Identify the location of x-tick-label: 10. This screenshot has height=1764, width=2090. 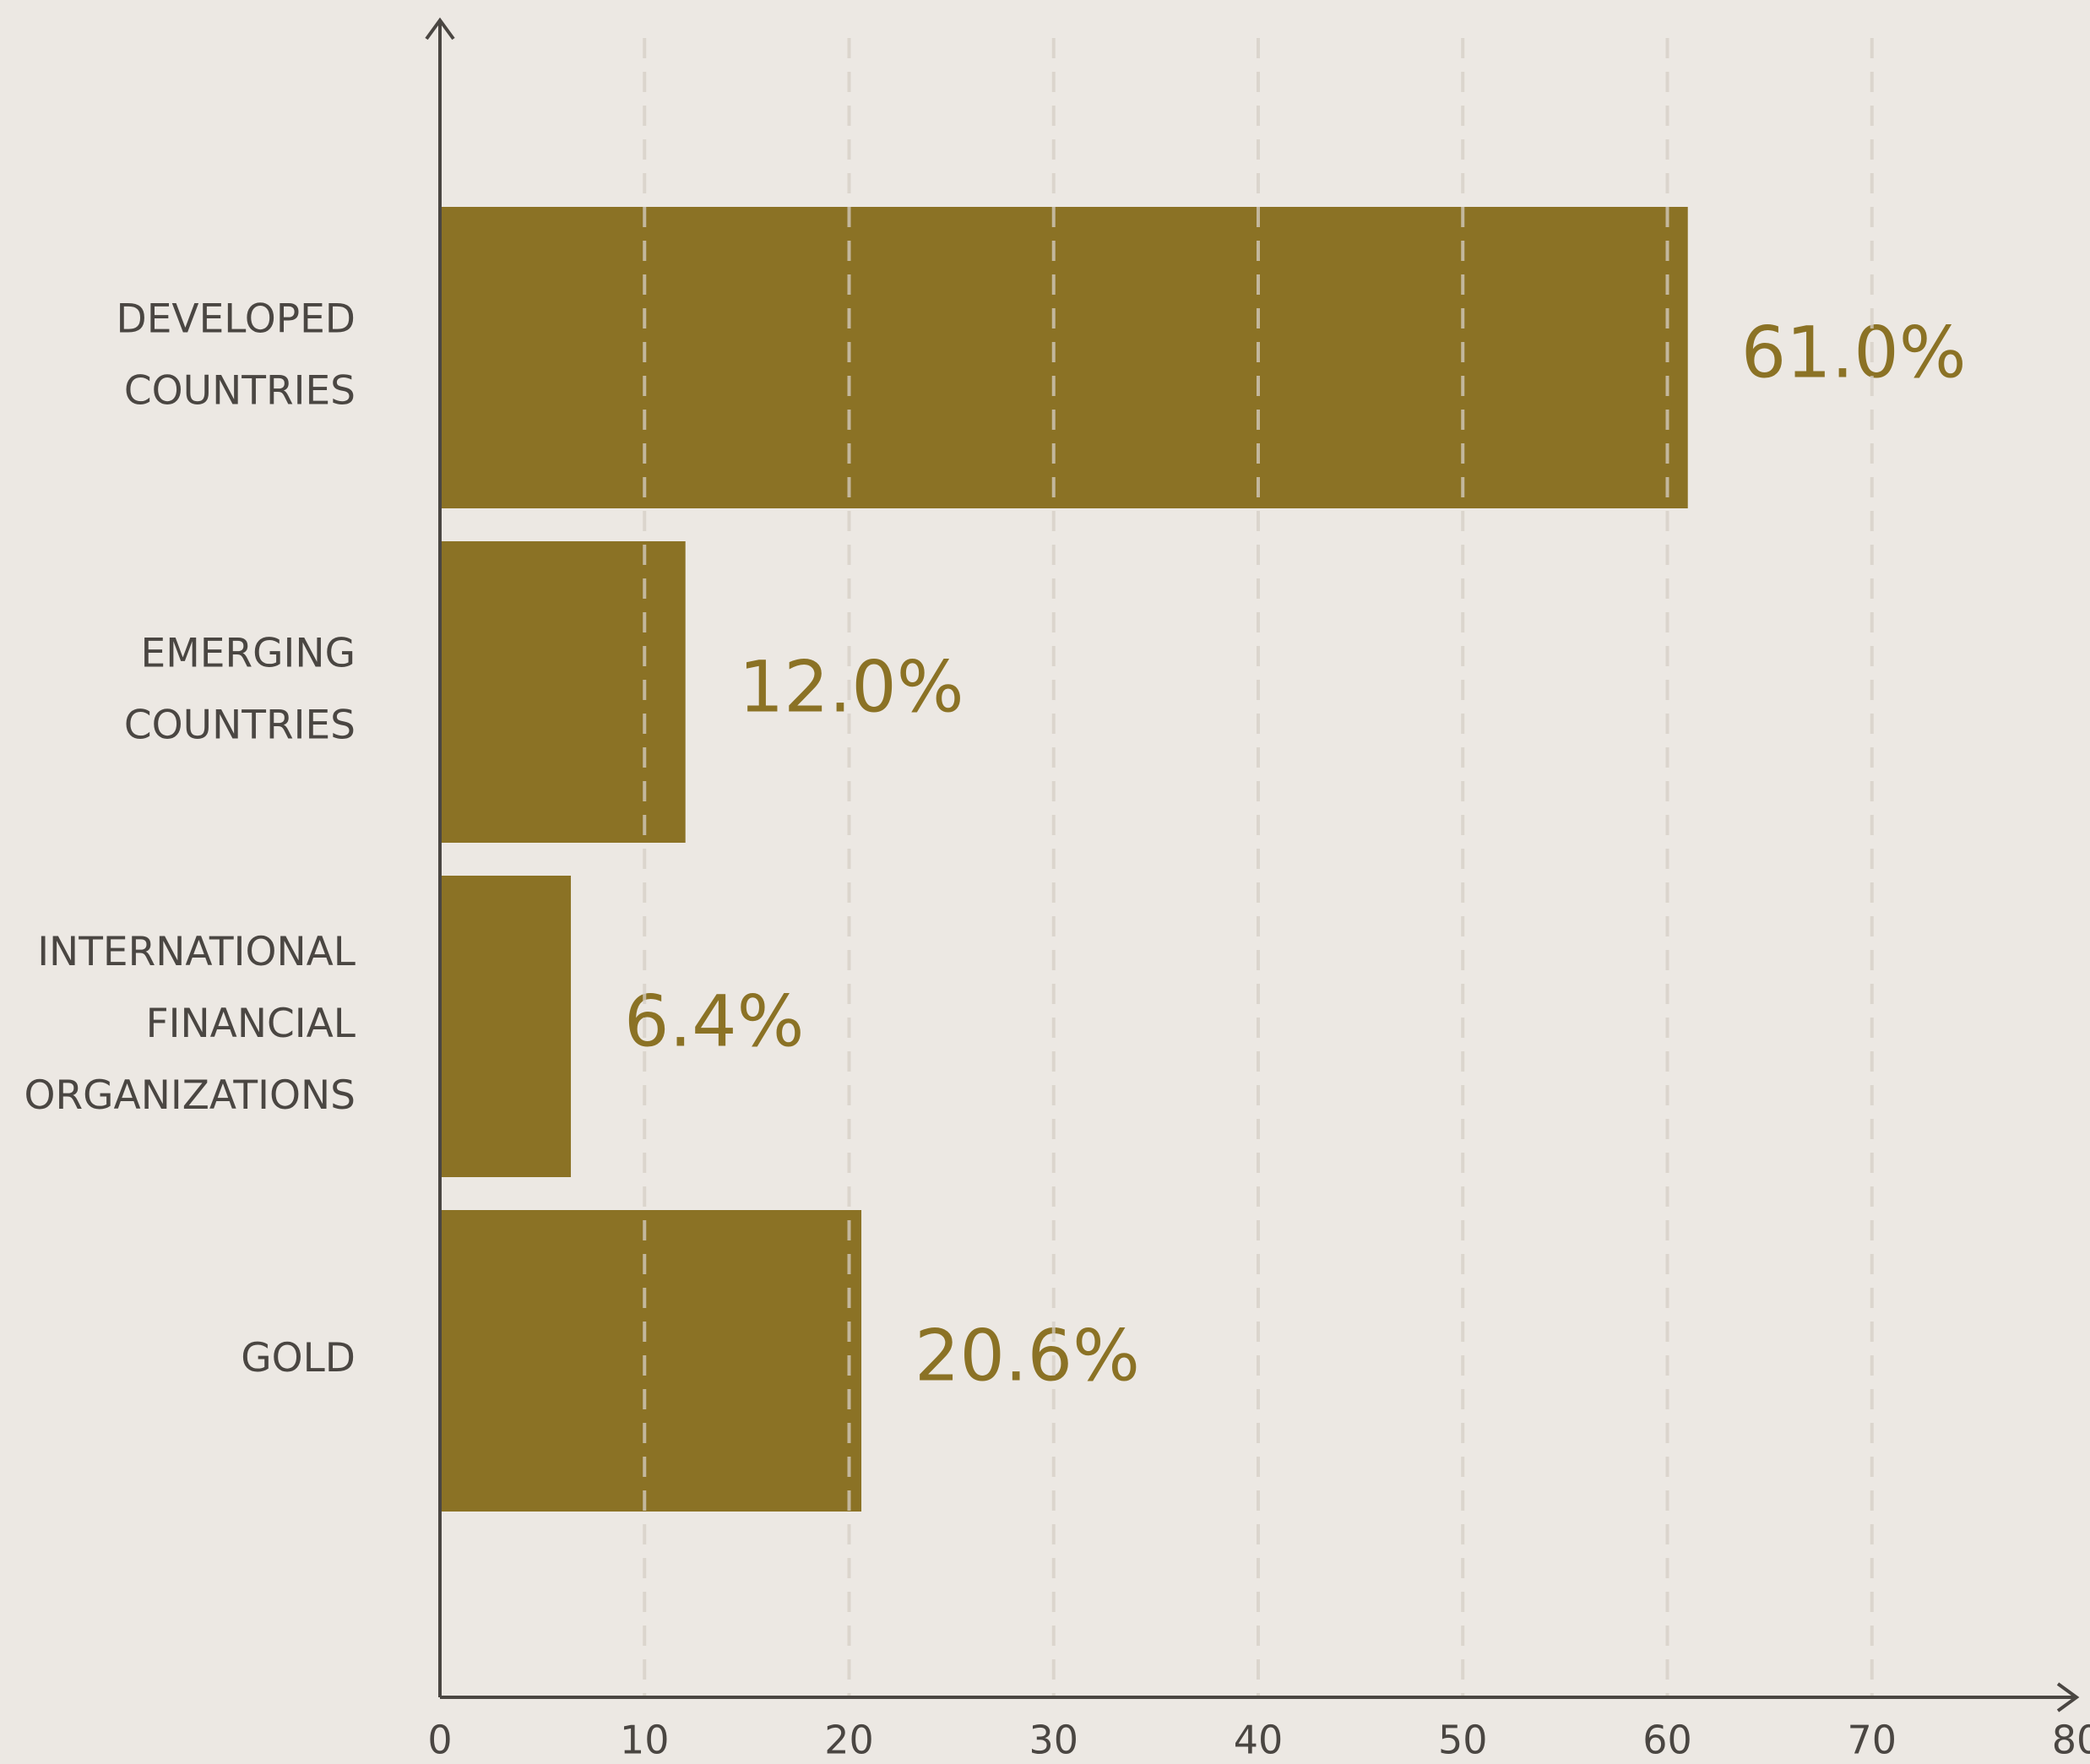
(645, 1740).